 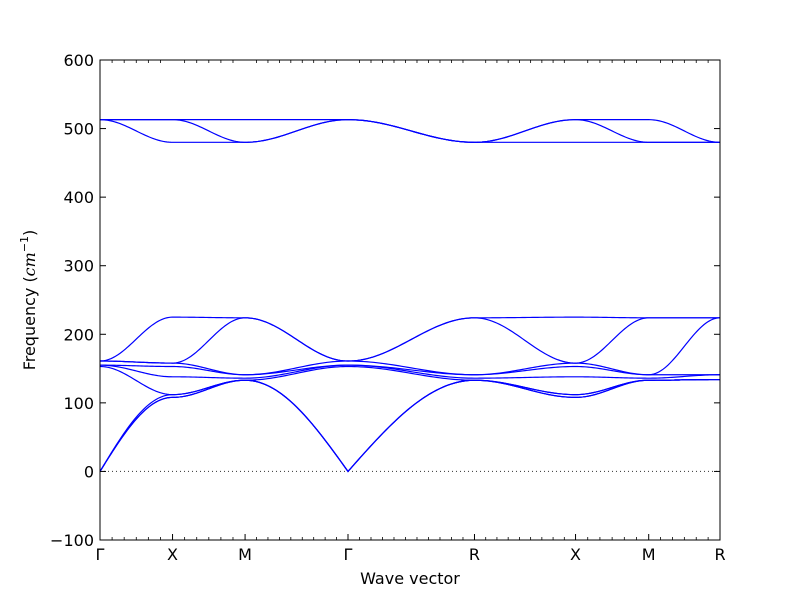 I want to click on y-axis-title: Frequency (cm−1), so click(x=28, y=300).